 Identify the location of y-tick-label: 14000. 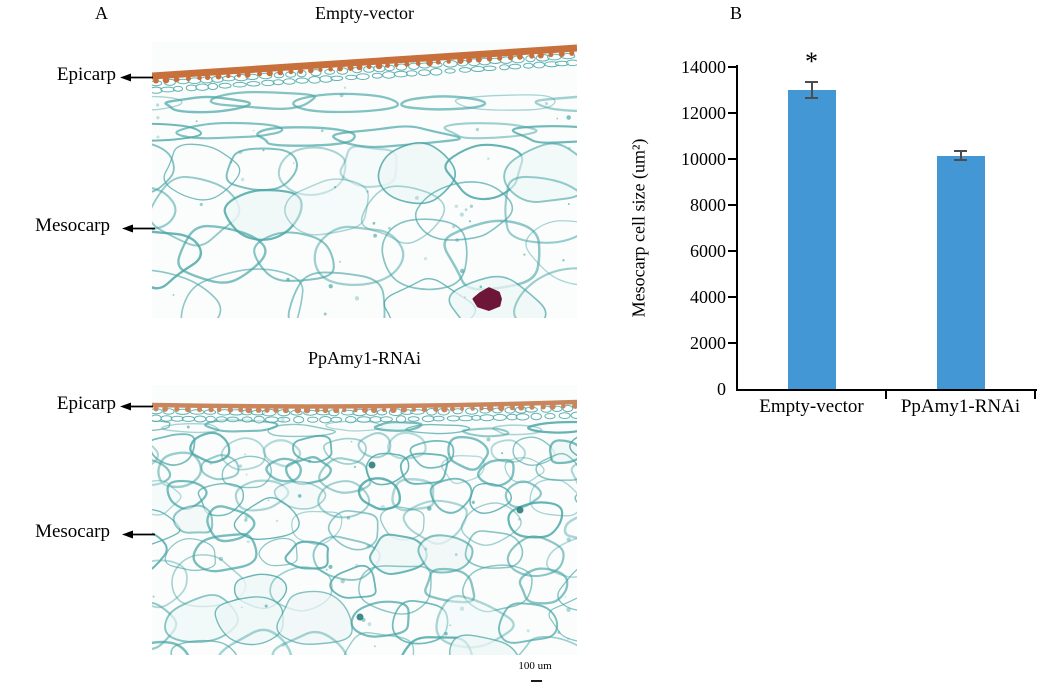
(703, 67).